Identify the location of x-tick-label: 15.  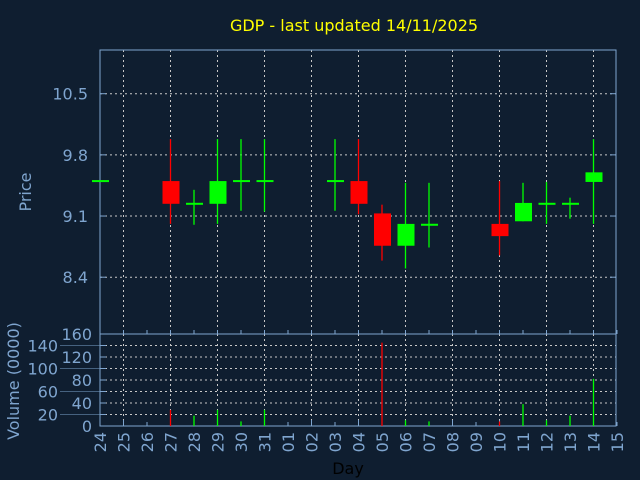
(617, 442).